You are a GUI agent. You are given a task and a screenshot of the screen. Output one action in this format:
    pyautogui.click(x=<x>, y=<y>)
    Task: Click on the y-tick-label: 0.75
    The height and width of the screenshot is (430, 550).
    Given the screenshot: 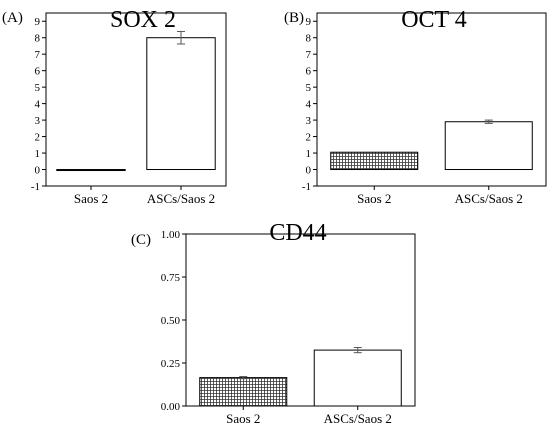 What is the action you would take?
    pyautogui.click(x=171, y=278)
    